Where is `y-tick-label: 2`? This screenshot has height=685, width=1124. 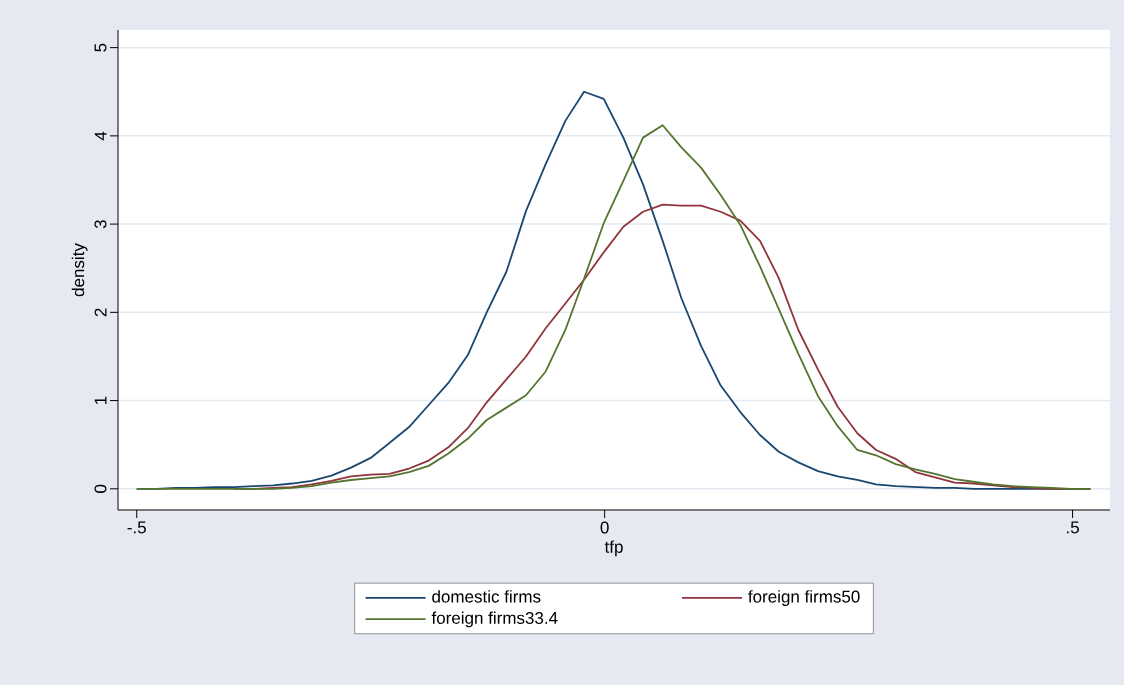 y-tick-label: 2 is located at coordinates (100, 312).